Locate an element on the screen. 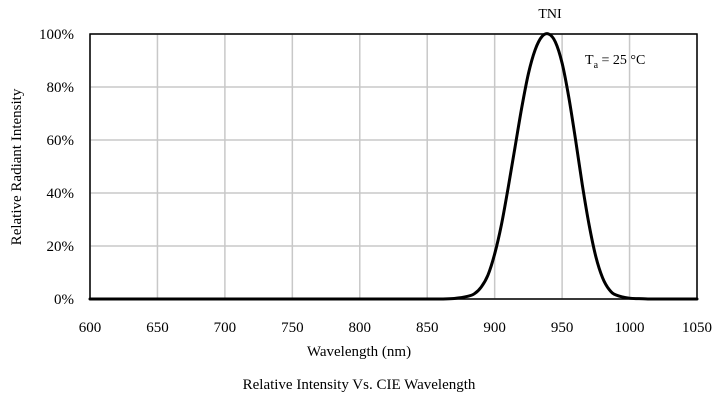  y-tick-label: 20% is located at coordinates (61, 247).